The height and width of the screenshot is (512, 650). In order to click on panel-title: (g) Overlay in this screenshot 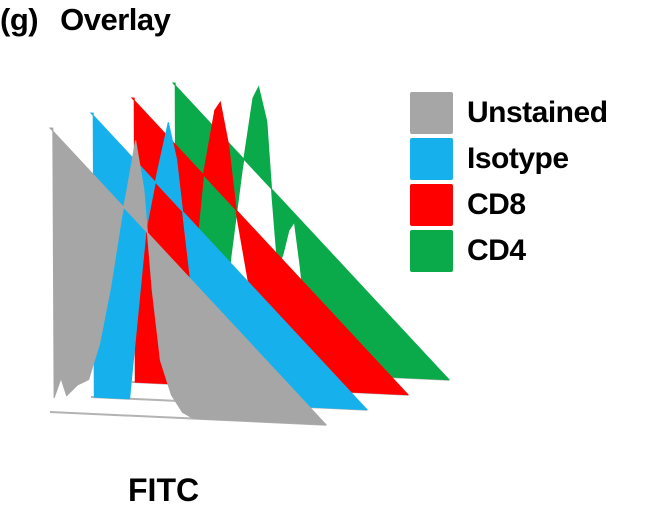, I will do `click(85, 20)`.